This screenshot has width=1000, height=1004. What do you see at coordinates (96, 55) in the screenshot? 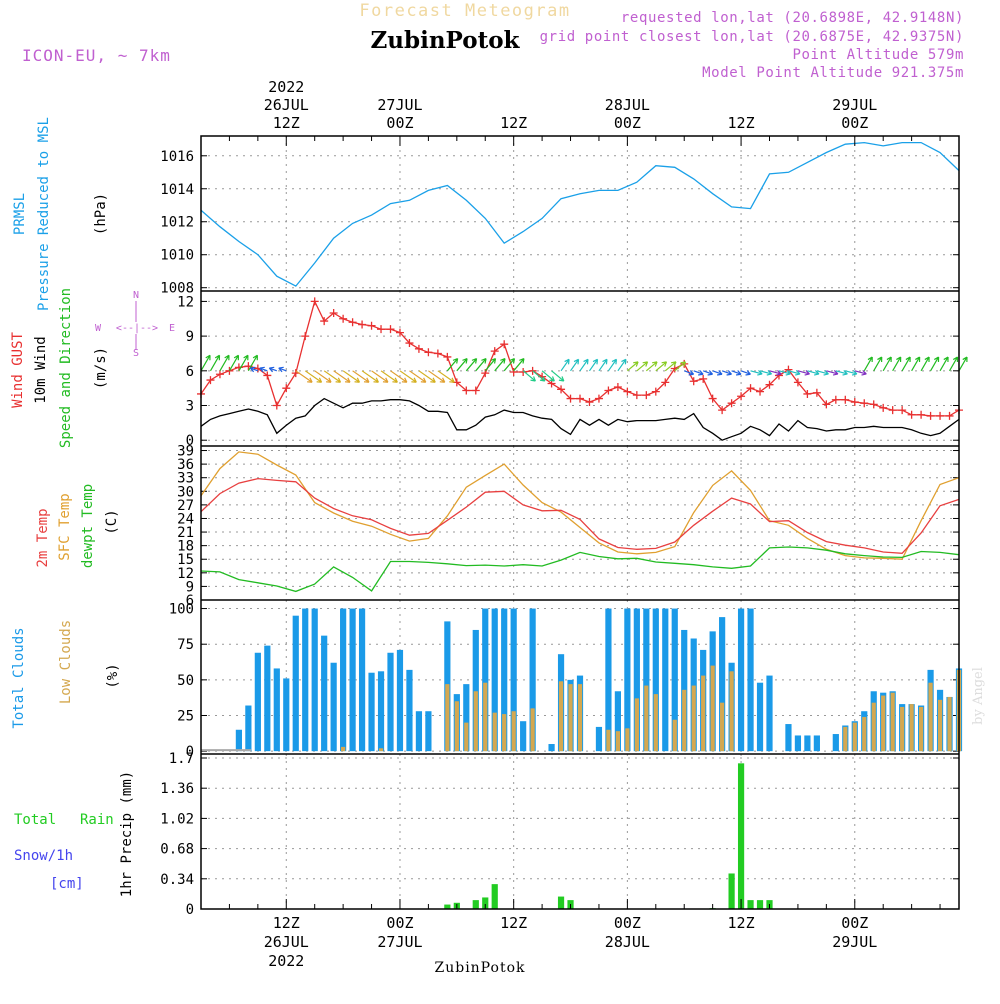
I see `model-label: ICON-EU, ~ 7km` at bounding box center [96, 55].